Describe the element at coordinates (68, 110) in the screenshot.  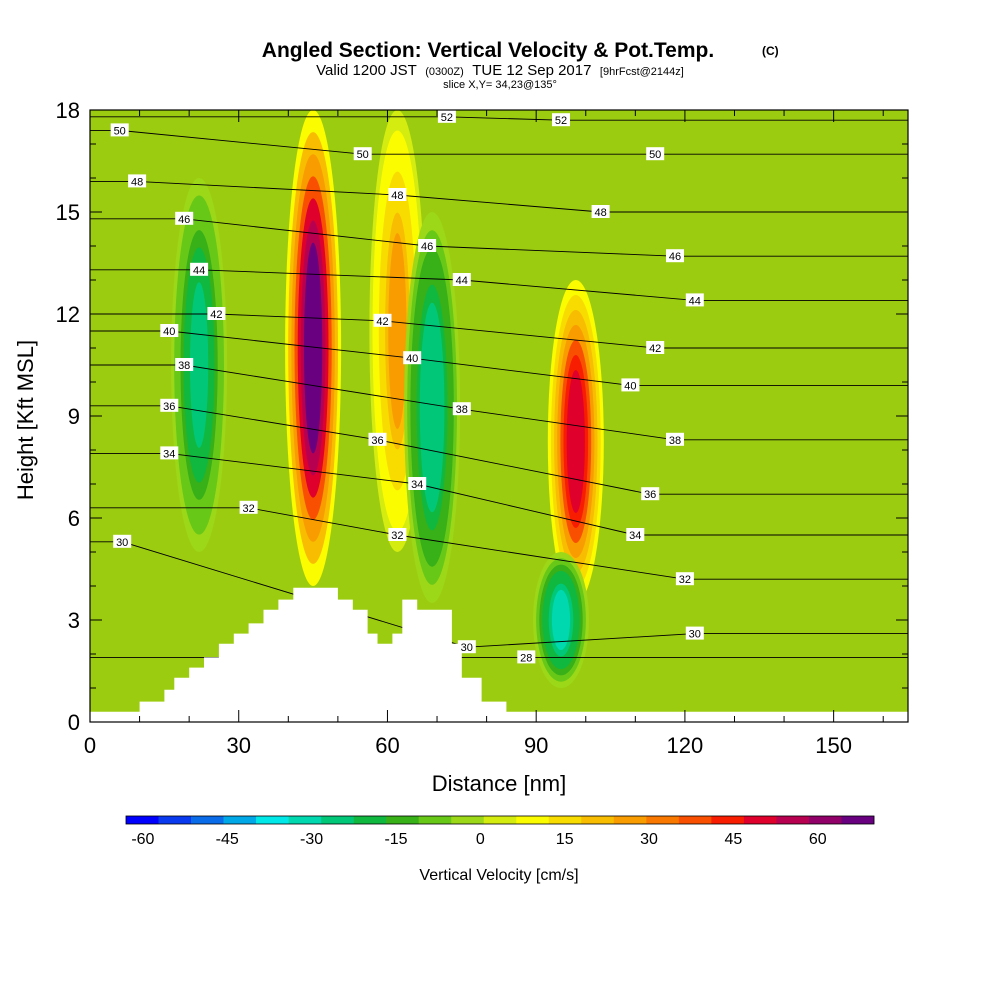
I see `y-tick-label: 18` at that location.